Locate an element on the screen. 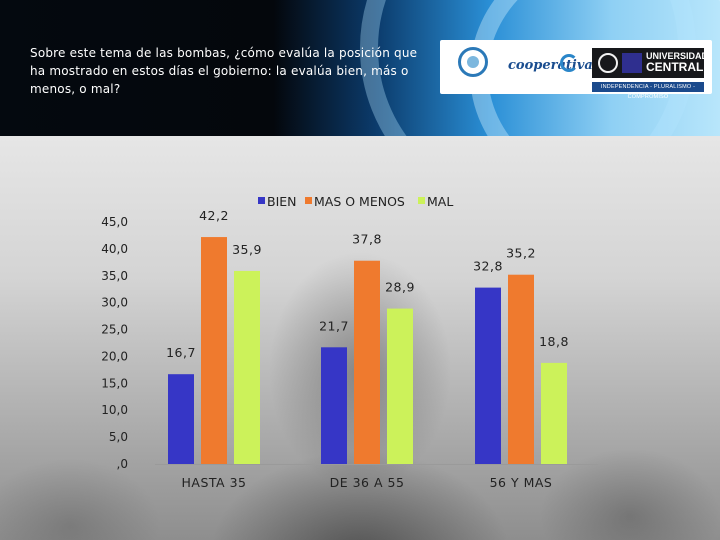 The height and width of the screenshot is (540, 720). central-logo-text: UNIVERSIDAD CENTRAL is located at coordinates (677, 62).